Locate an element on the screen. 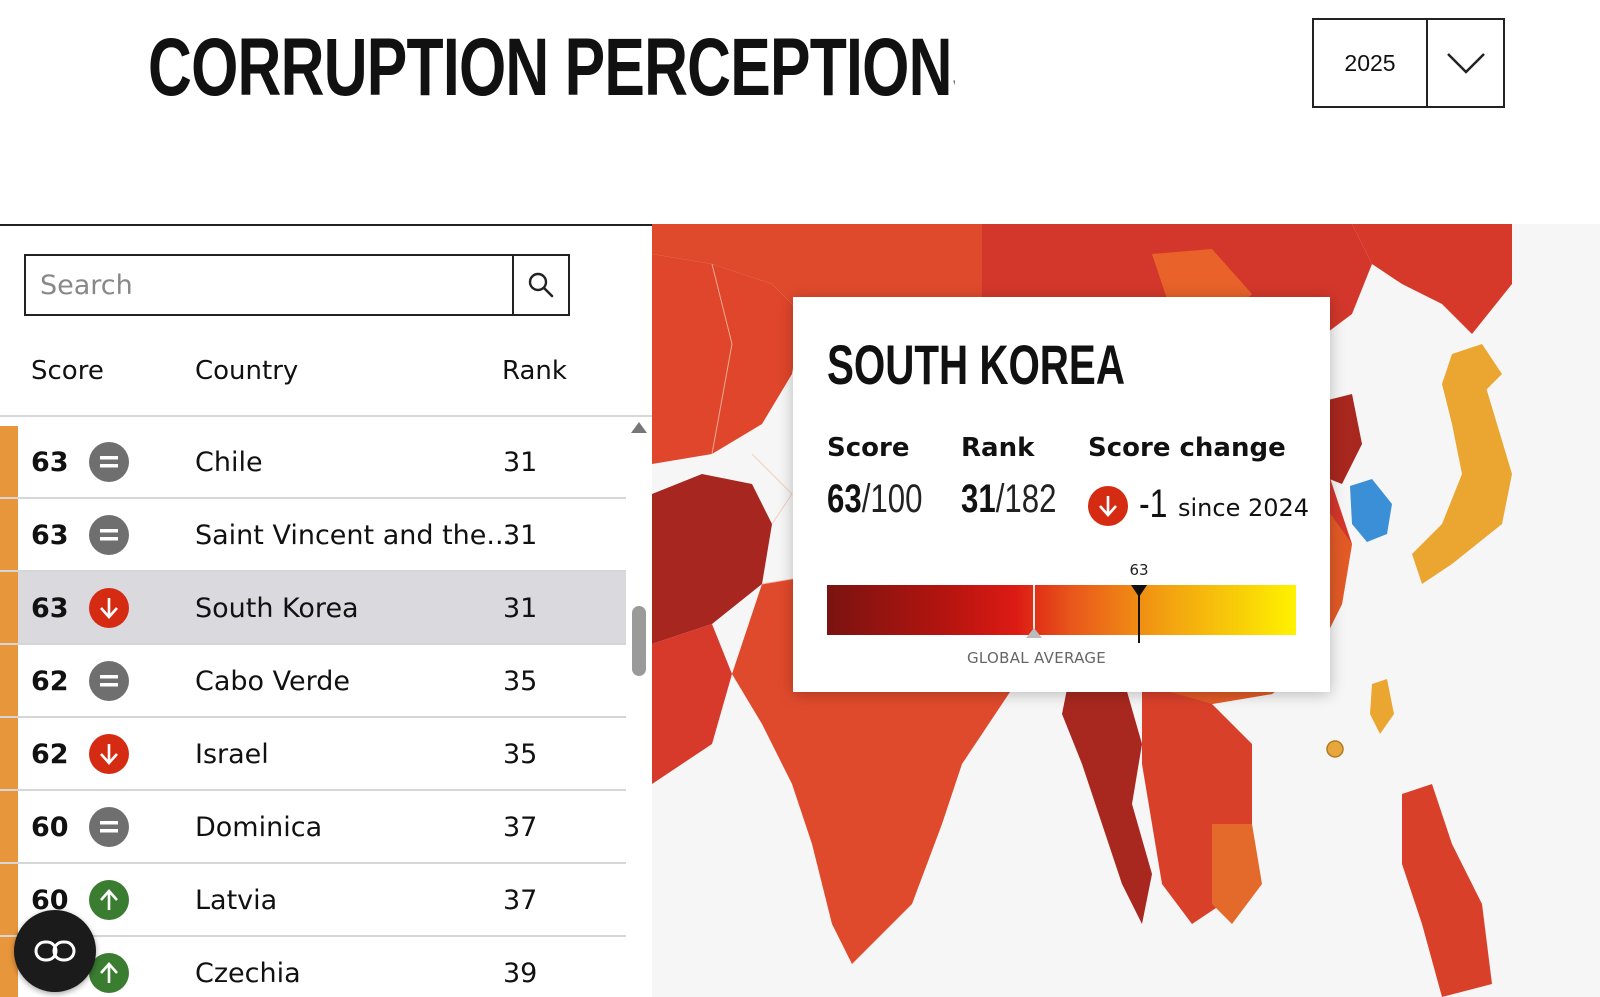 This screenshot has width=1600, height=997. global-average-label: GLOBAL AVERAGE is located at coordinates (1037, 658).